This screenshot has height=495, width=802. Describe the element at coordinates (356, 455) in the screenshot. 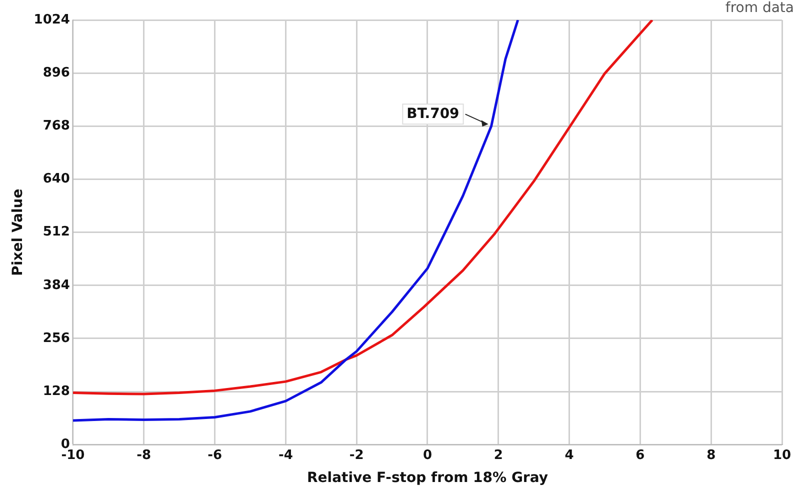

I see `x-tick-label: -2` at that location.